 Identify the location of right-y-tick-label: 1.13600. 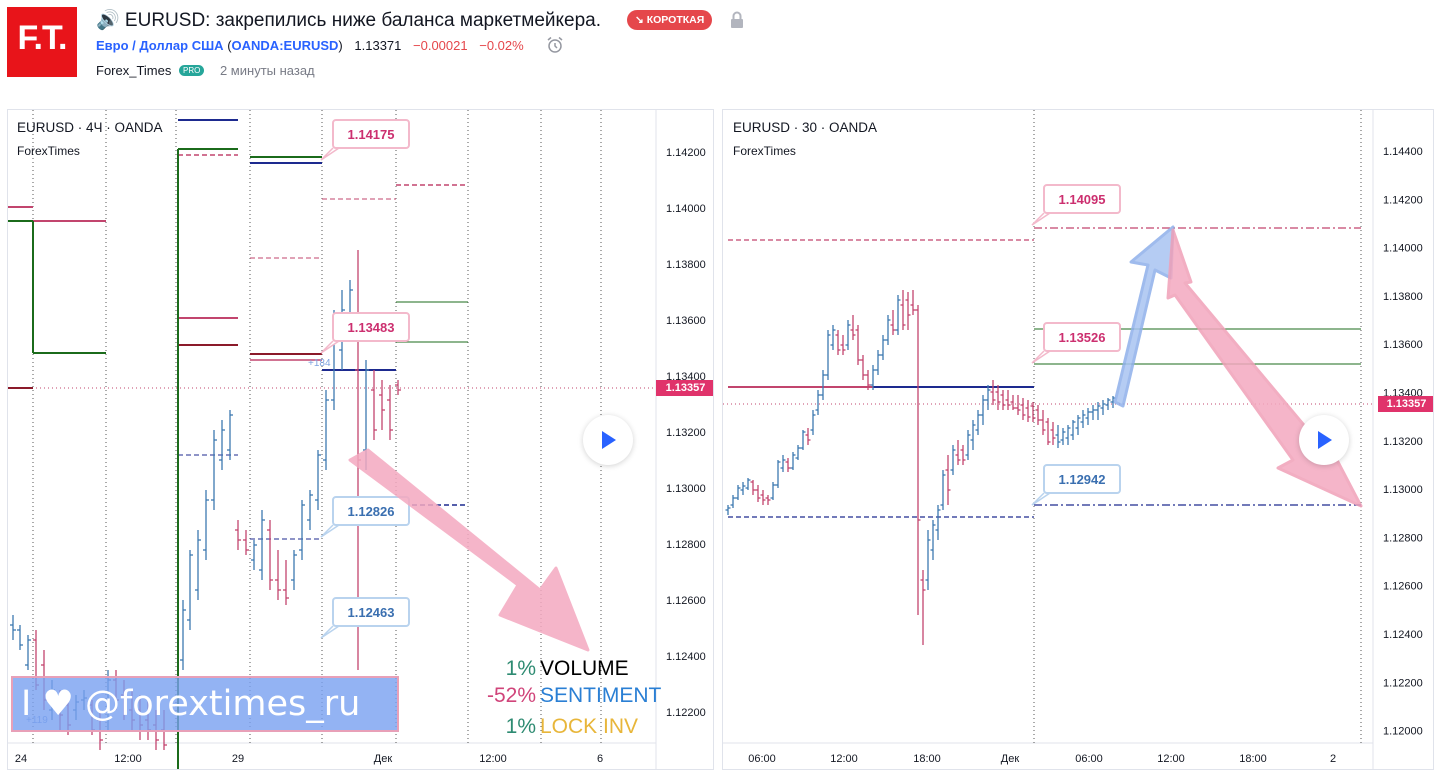
(1403, 345).